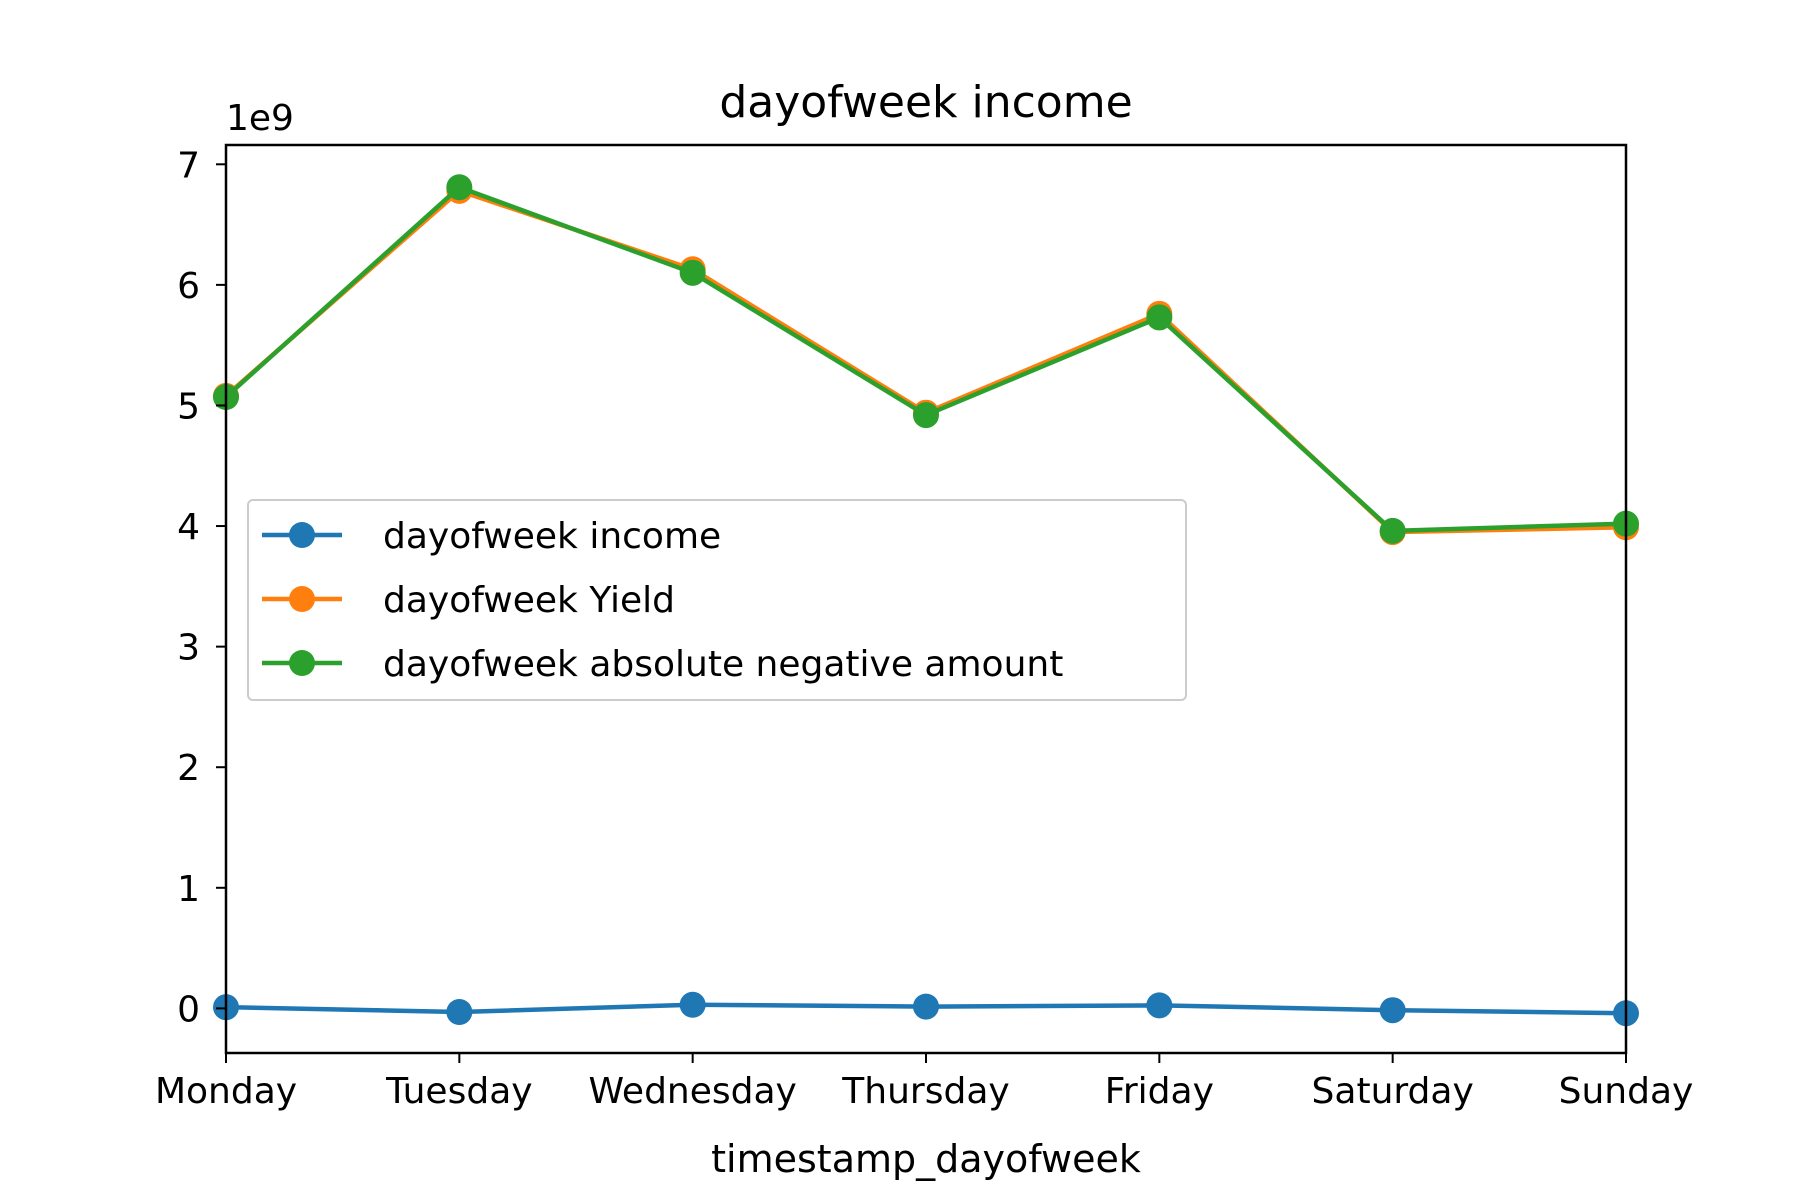  What do you see at coordinates (925, 1091) in the screenshot?
I see `x-tick-label: Thursday` at bounding box center [925, 1091].